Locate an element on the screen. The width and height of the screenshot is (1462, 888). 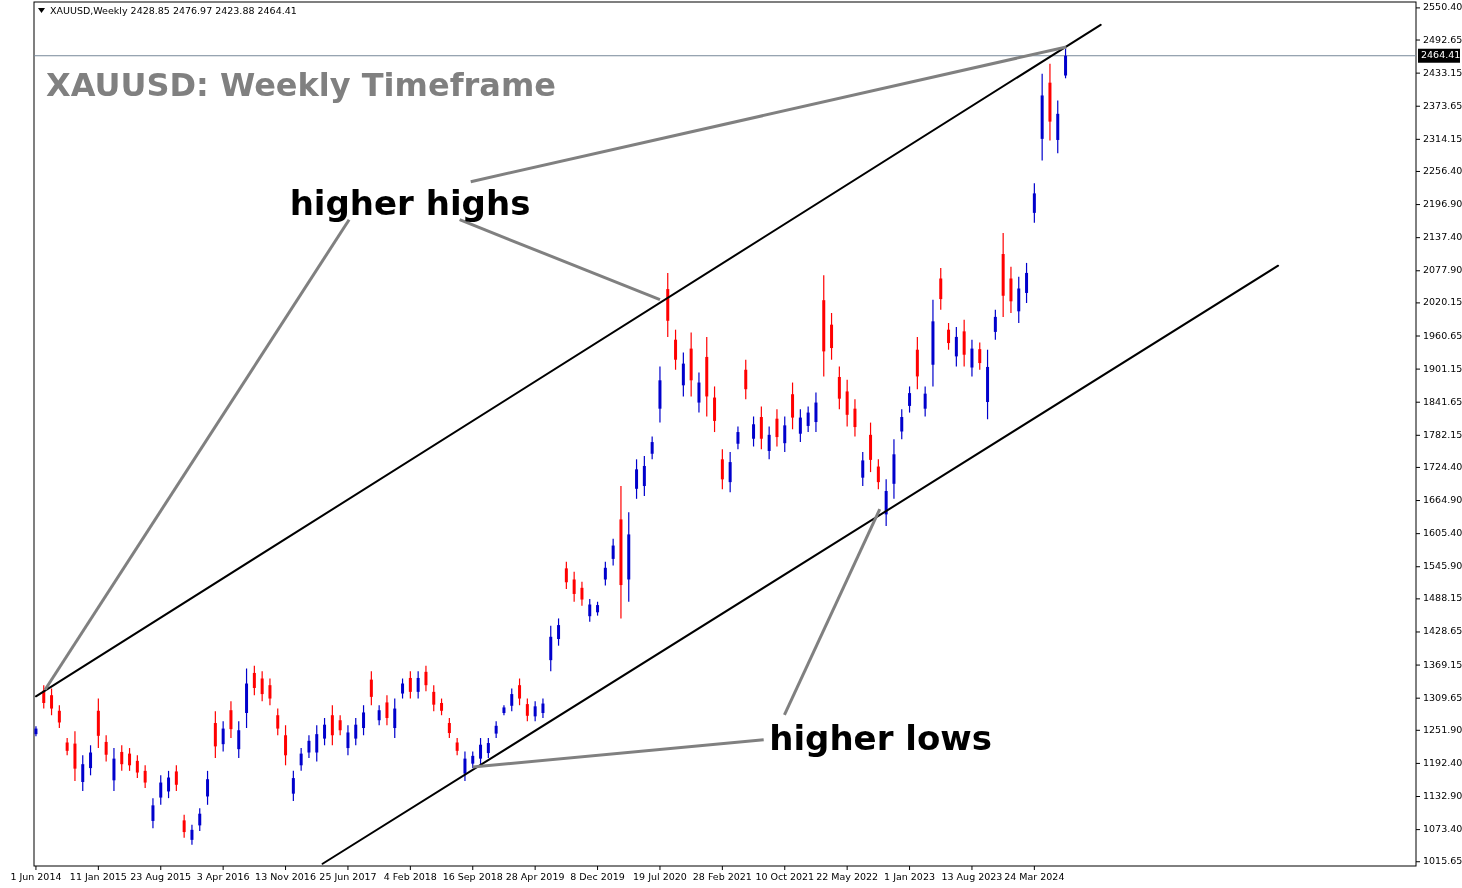
x-tick-label: 13 Aug 2023 is located at coordinates (972, 876).